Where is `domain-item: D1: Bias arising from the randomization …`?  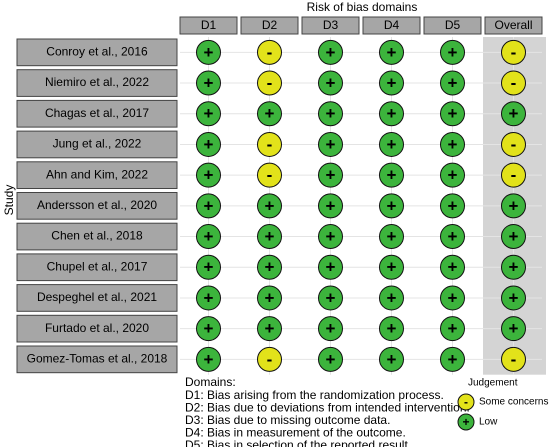 domain-item: D1: Bias arising from the randomization … is located at coordinates (314, 395).